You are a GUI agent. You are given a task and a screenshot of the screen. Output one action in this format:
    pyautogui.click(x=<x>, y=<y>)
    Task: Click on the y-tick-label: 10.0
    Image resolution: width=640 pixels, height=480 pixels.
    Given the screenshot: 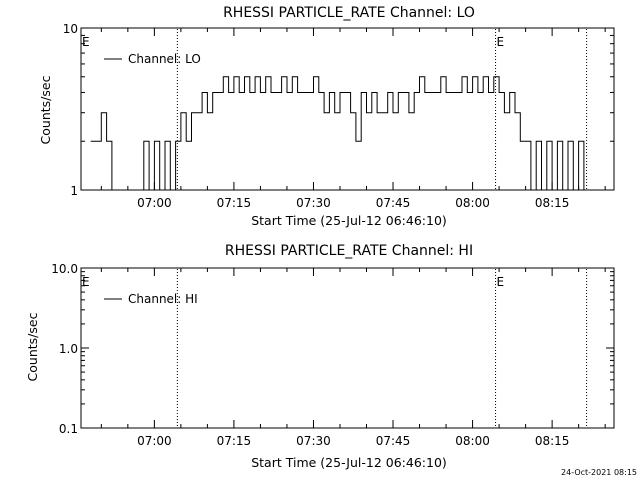 What is the action you would take?
    pyautogui.click(x=64, y=269)
    